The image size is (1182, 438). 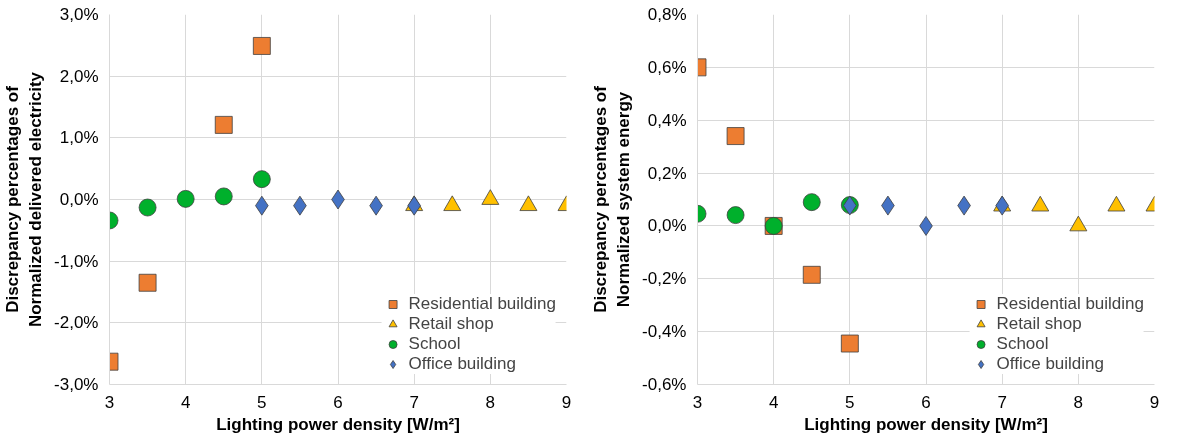 What do you see at coordinates (667, 14) in the screenshot?
I see `y-tick-label: 0,8%` at bounding box center [667, 14].